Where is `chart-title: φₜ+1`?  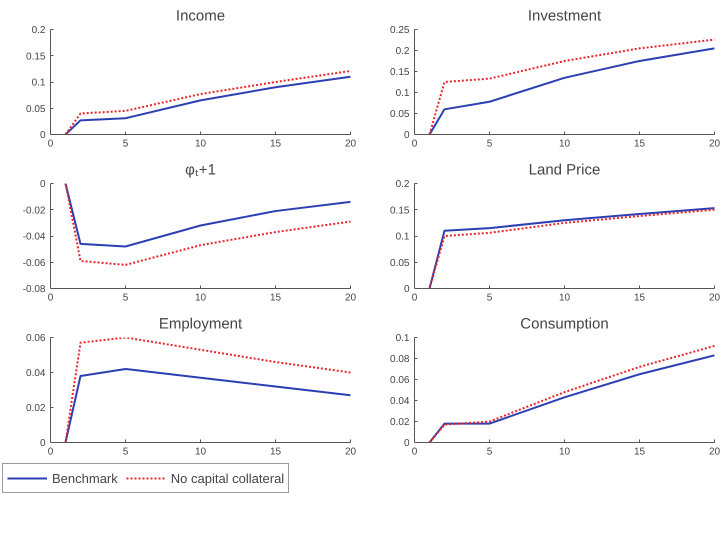 chart-title: φₜ+1 is located at coordinates (200, 170).